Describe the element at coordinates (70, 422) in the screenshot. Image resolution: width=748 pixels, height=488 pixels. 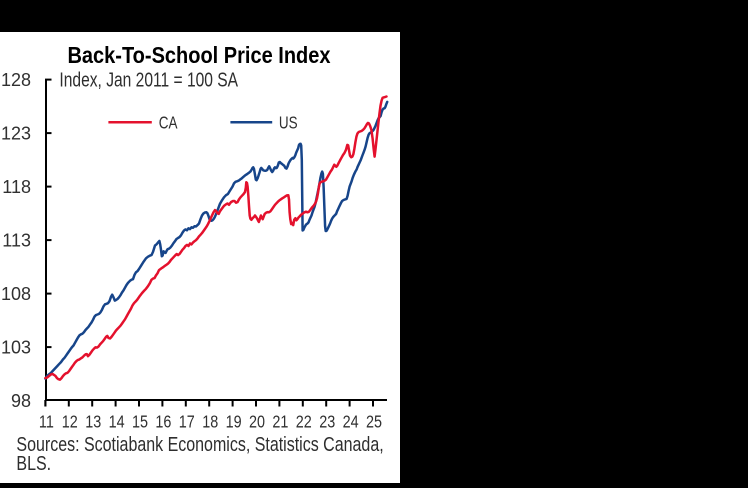
I see `svg-text: 12` at that location.